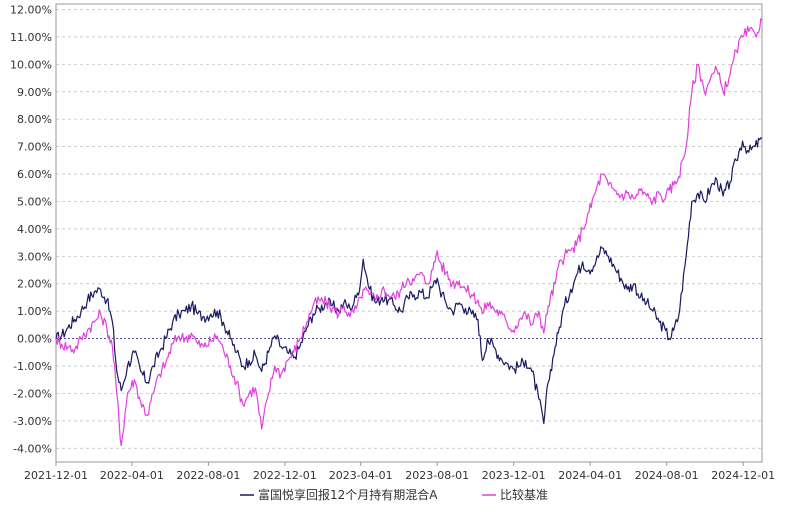  I want to click on y-tick-label: 7.00%, so click(34, 147).